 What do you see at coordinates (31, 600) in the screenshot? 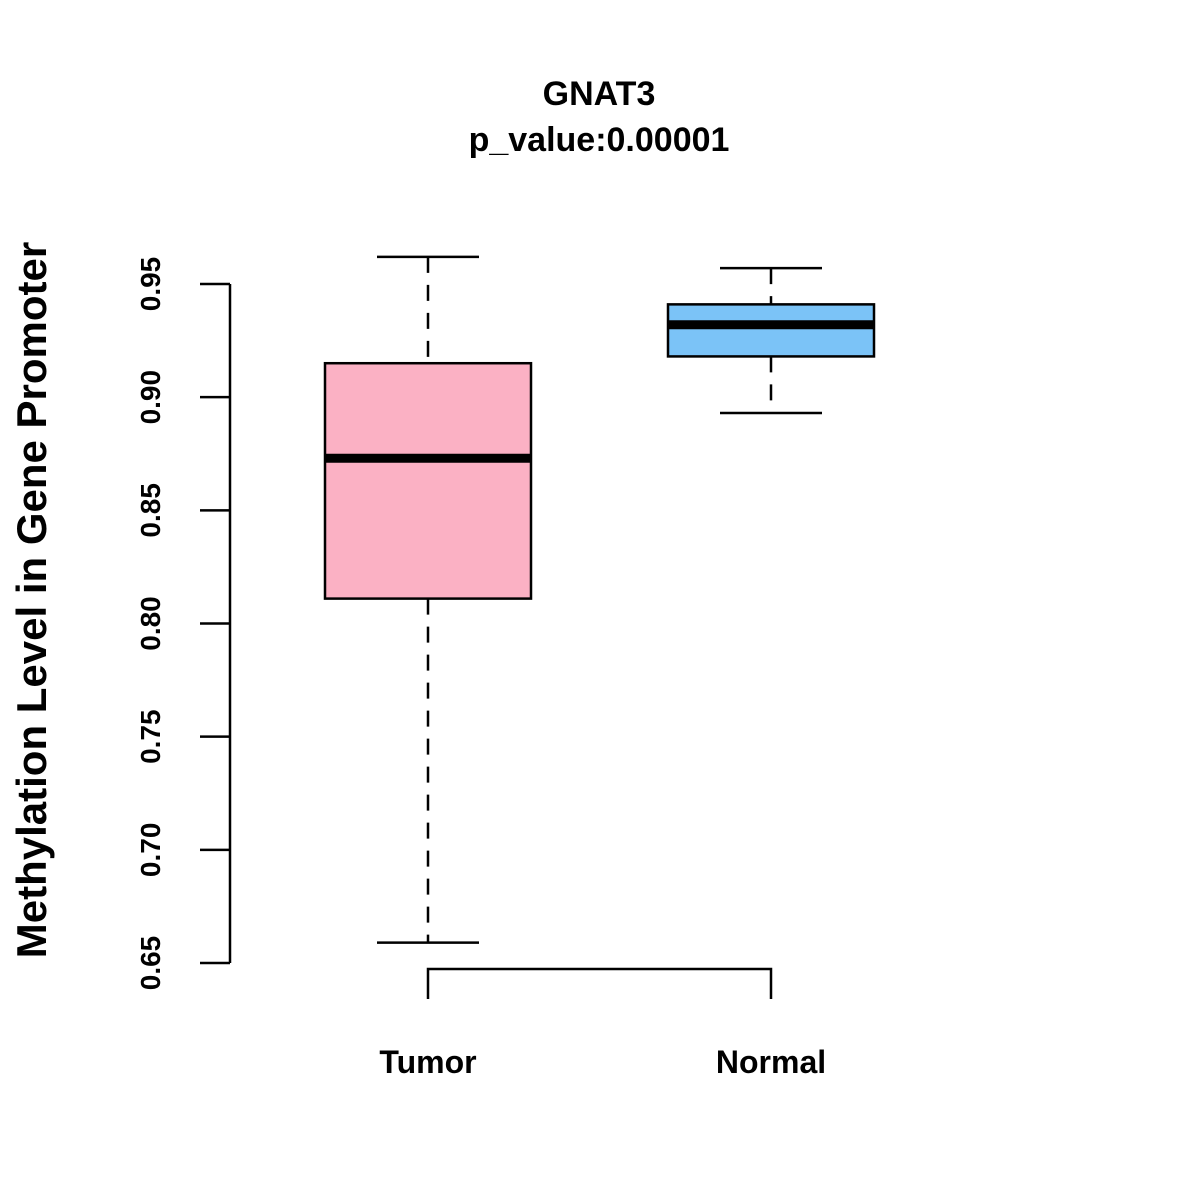
I see `y-axis-label: Methylation Level in Gene Promoter` at bounding box center [31, 600].